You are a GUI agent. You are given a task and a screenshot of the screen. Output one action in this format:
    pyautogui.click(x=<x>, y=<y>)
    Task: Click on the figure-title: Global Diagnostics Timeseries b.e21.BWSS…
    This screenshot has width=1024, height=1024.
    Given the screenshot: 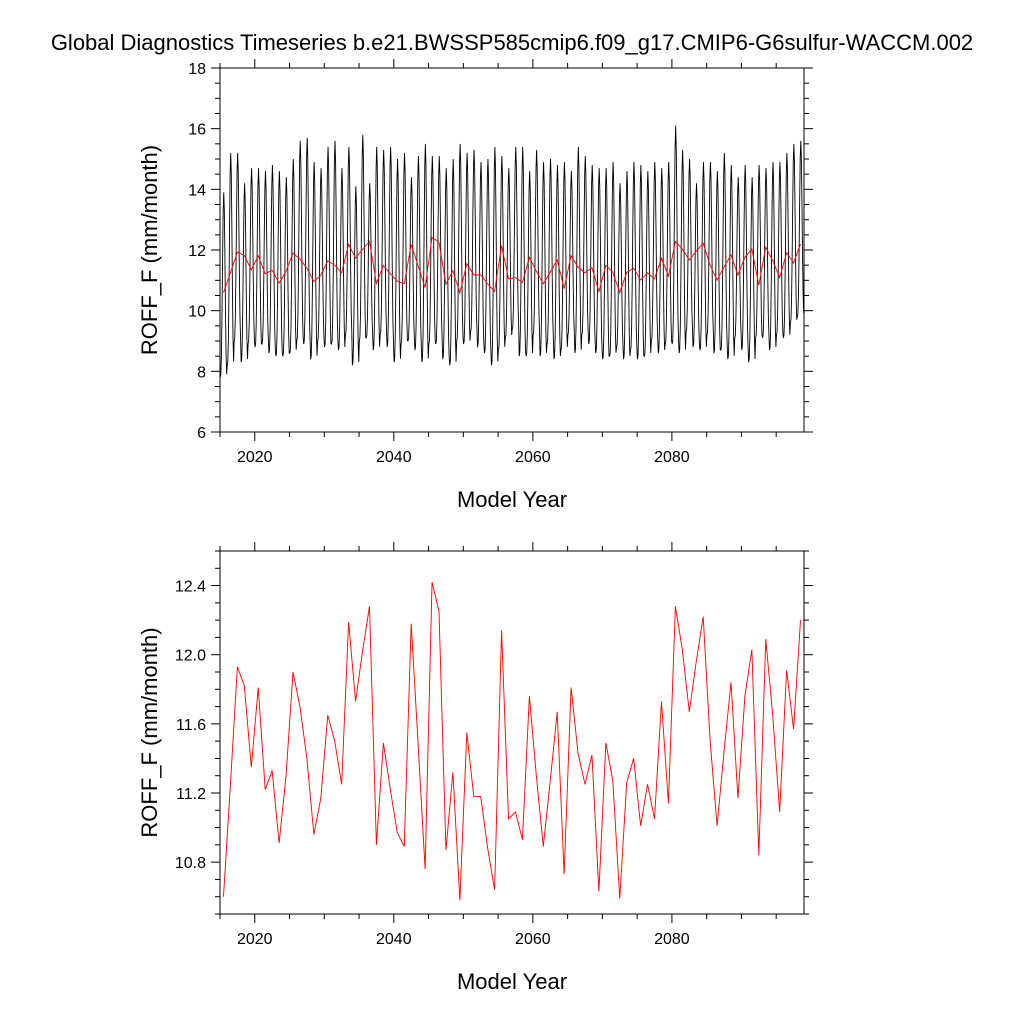 What is the action you would take?
    pyautogui.click(x=512, y=42)
    